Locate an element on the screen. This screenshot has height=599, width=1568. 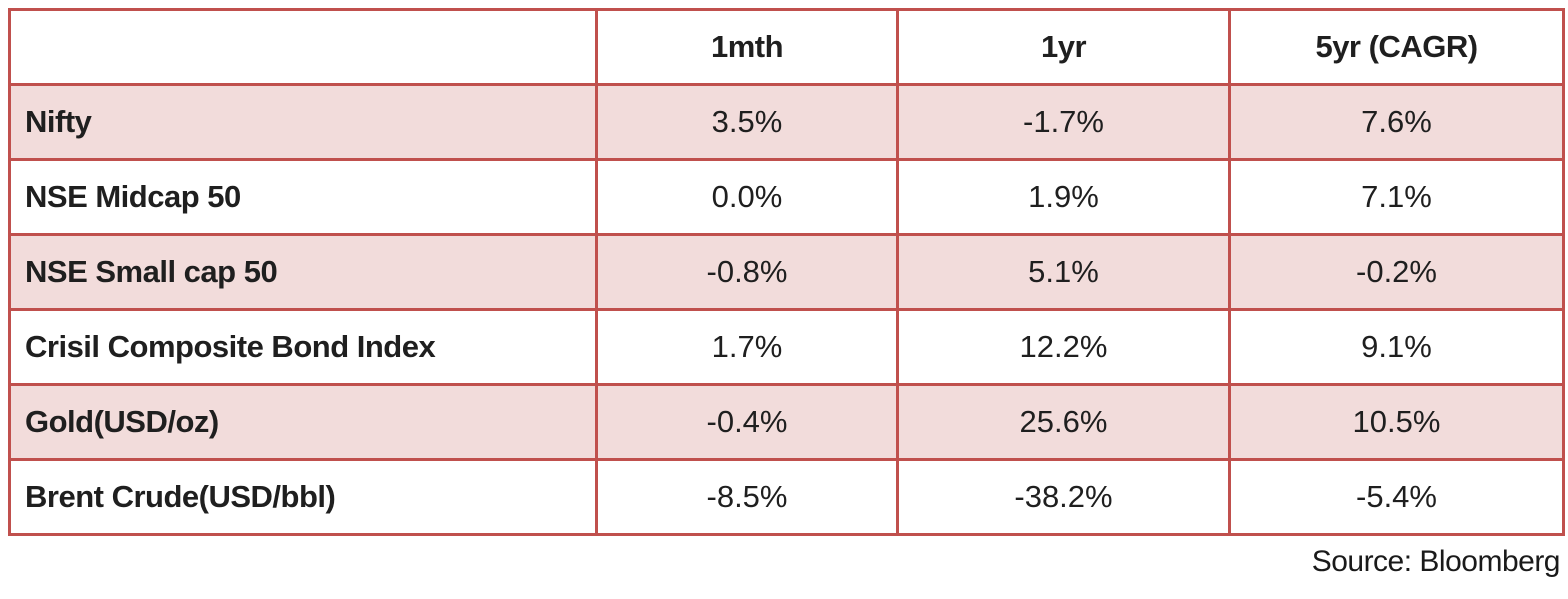
header-row: 1mth 1yr 5yr (CAGR) is located at coordinates (786, 47).